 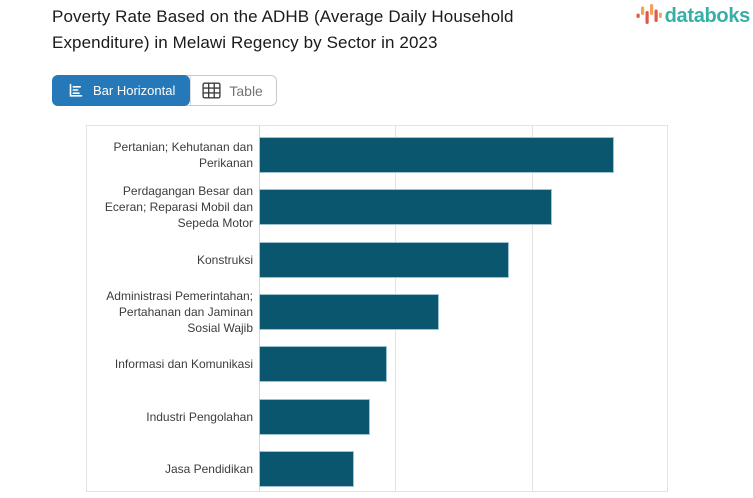 I want to click on view-switcher: Bar Horizontal Table, so click(x=164, y=90).